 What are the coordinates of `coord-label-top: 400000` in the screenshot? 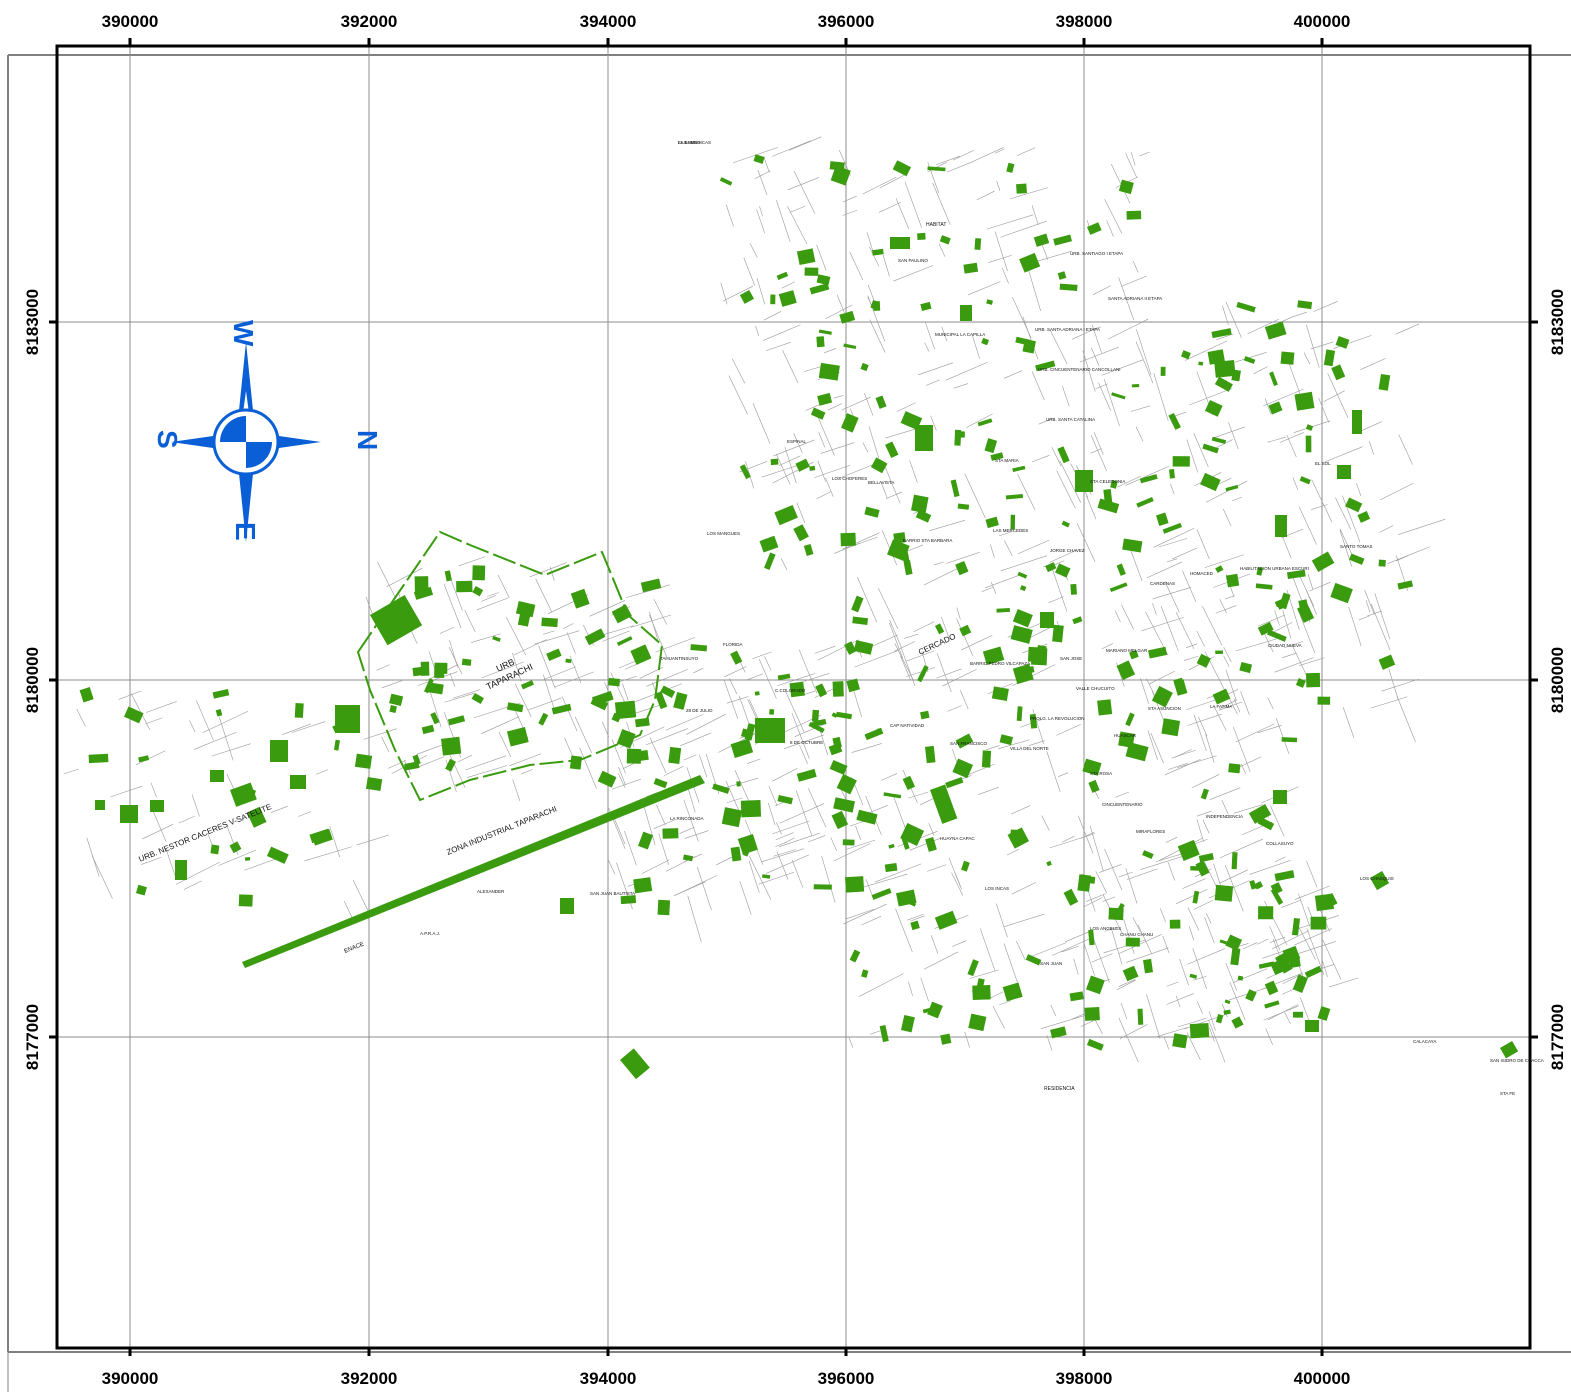 It's located at (1322, 21).